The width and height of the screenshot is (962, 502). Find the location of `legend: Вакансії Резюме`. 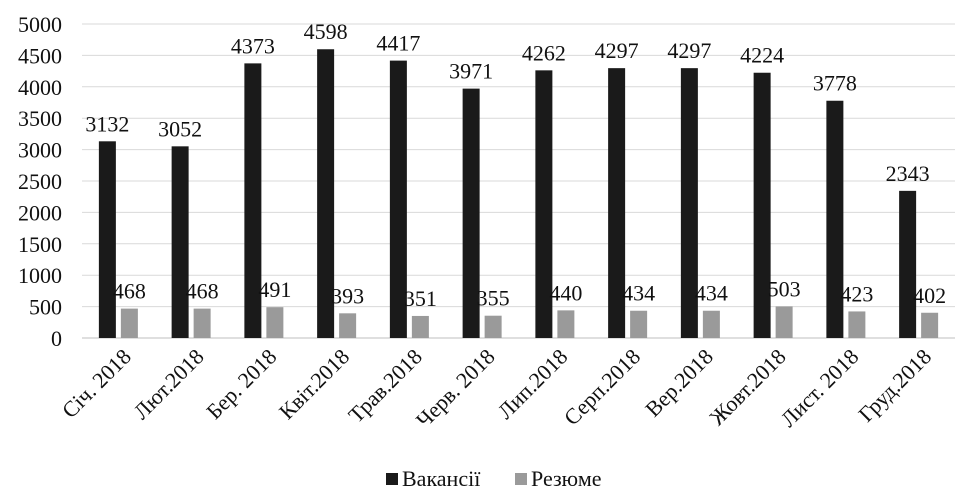

legend: Вакансії Резюме is located at coordinates (494, 478).